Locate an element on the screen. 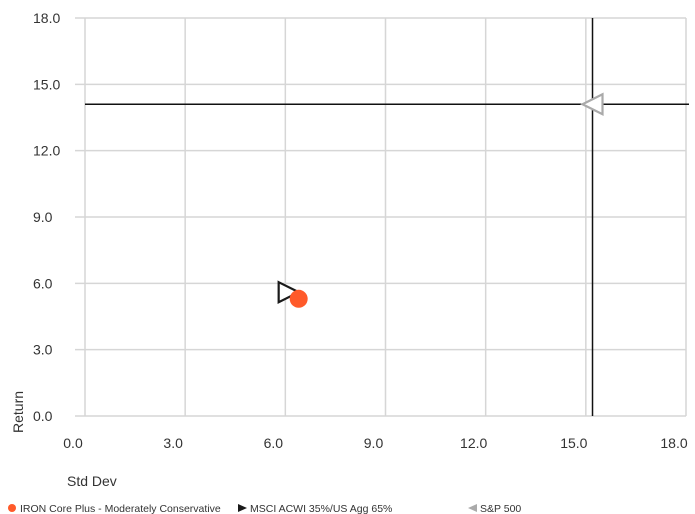  x-axis-ticks: 0.0 3.0 6.0 9.0 12.0 15.0 18.0 is located at coordinates (375, 443).